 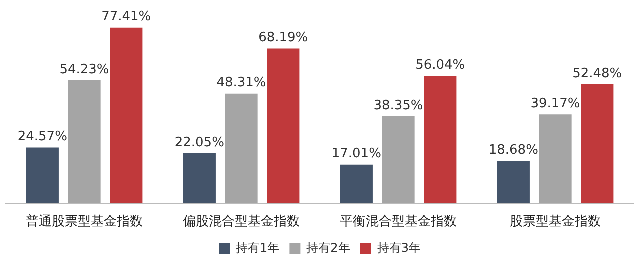 I want to click on data-label: 77.41%, so click(x=127, y=17).